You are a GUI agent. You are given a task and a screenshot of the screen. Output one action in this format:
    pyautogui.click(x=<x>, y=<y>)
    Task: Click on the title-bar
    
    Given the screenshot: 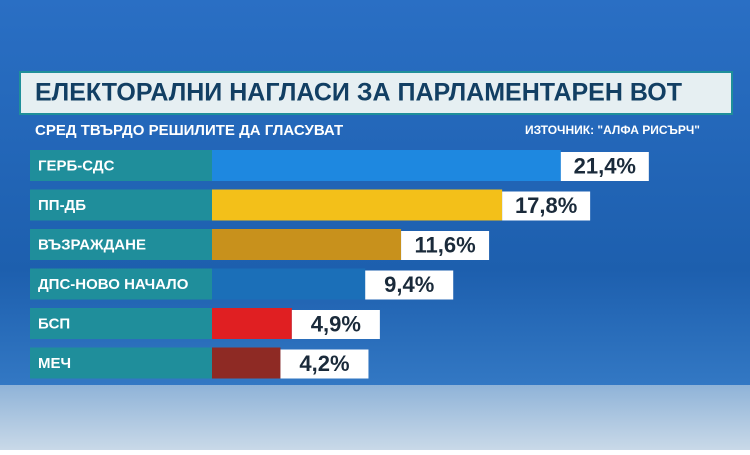 What is the action you would take?
    pyautogui.click(x=376, y=93)
    